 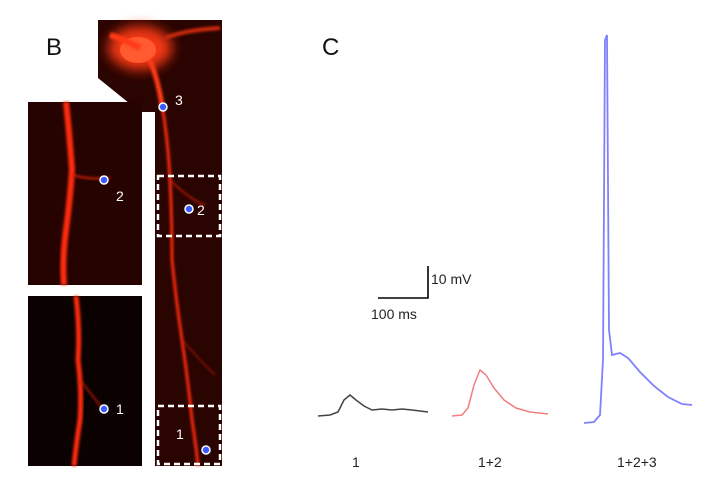 I want to click on trace-label-1: 1, so click(x=356, y=462).